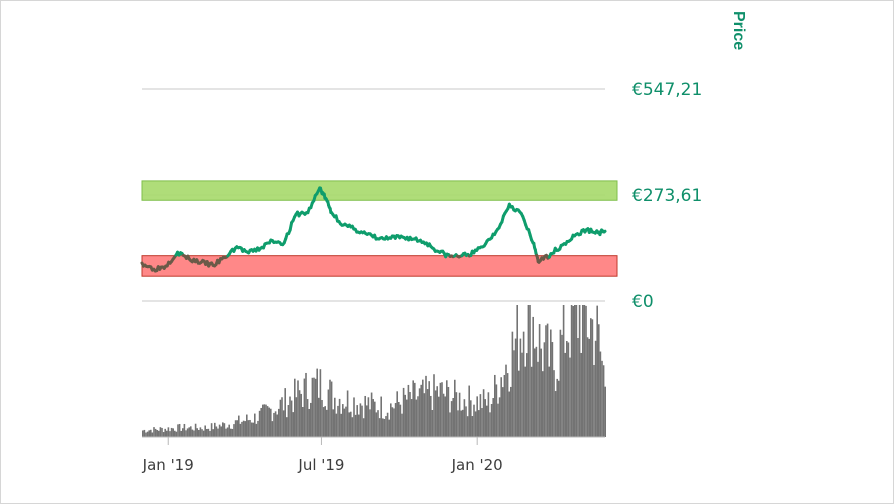 This screenshot has width=894, height=504. I want to click on y-axis-title: Price, so click(738, 30).